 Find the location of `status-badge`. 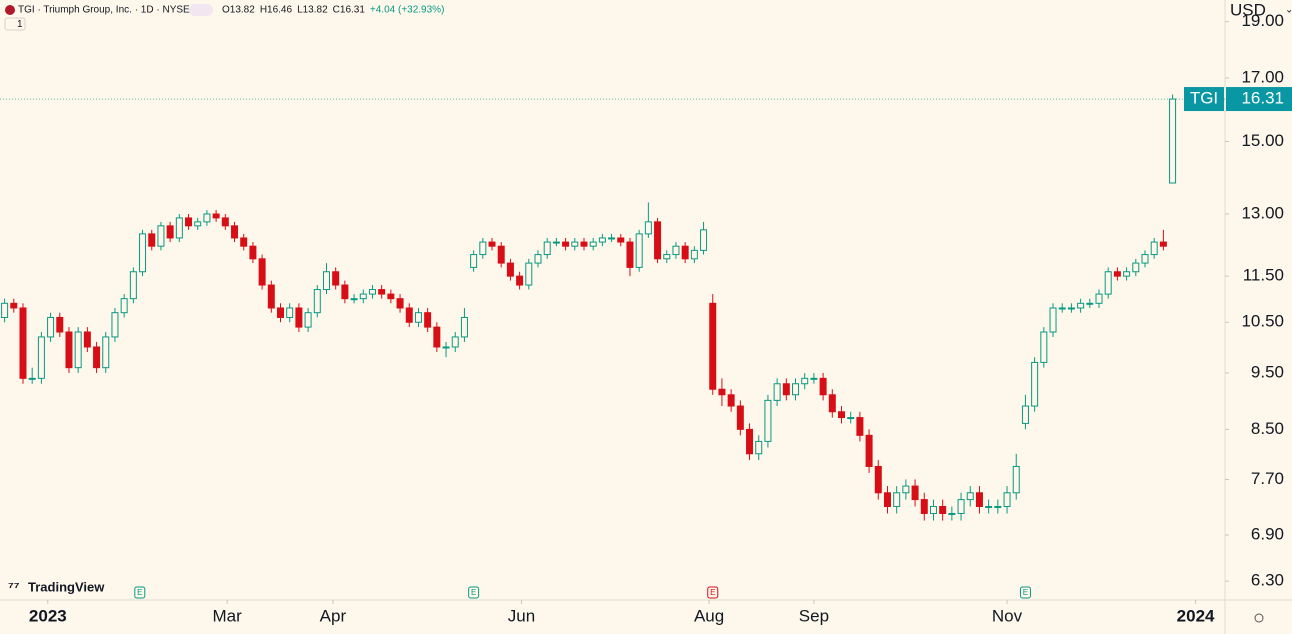

status-badge is located at coordinates (201, 10).